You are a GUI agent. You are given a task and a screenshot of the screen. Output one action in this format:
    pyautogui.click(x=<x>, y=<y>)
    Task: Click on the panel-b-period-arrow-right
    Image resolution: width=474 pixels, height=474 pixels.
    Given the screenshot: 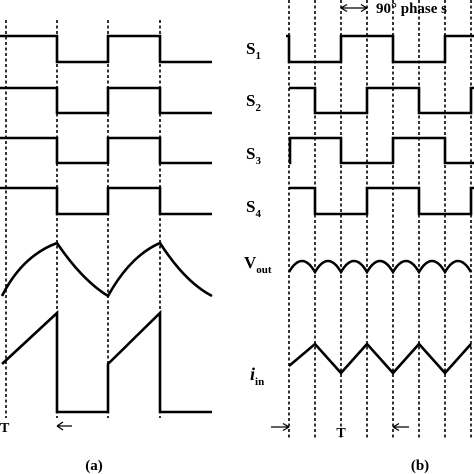 What is the action you would take?
    pyautogui.click(x=400, y=427)
    